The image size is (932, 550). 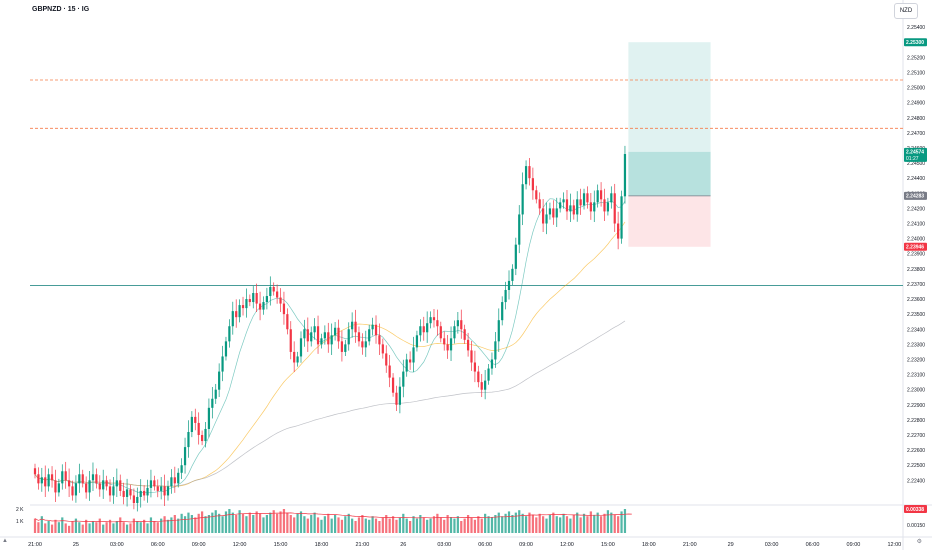 What do you see at coordinates (915, 510) in the screenshot?
I see `indicator-label: 0.00338` at bounding box center [915, 510].